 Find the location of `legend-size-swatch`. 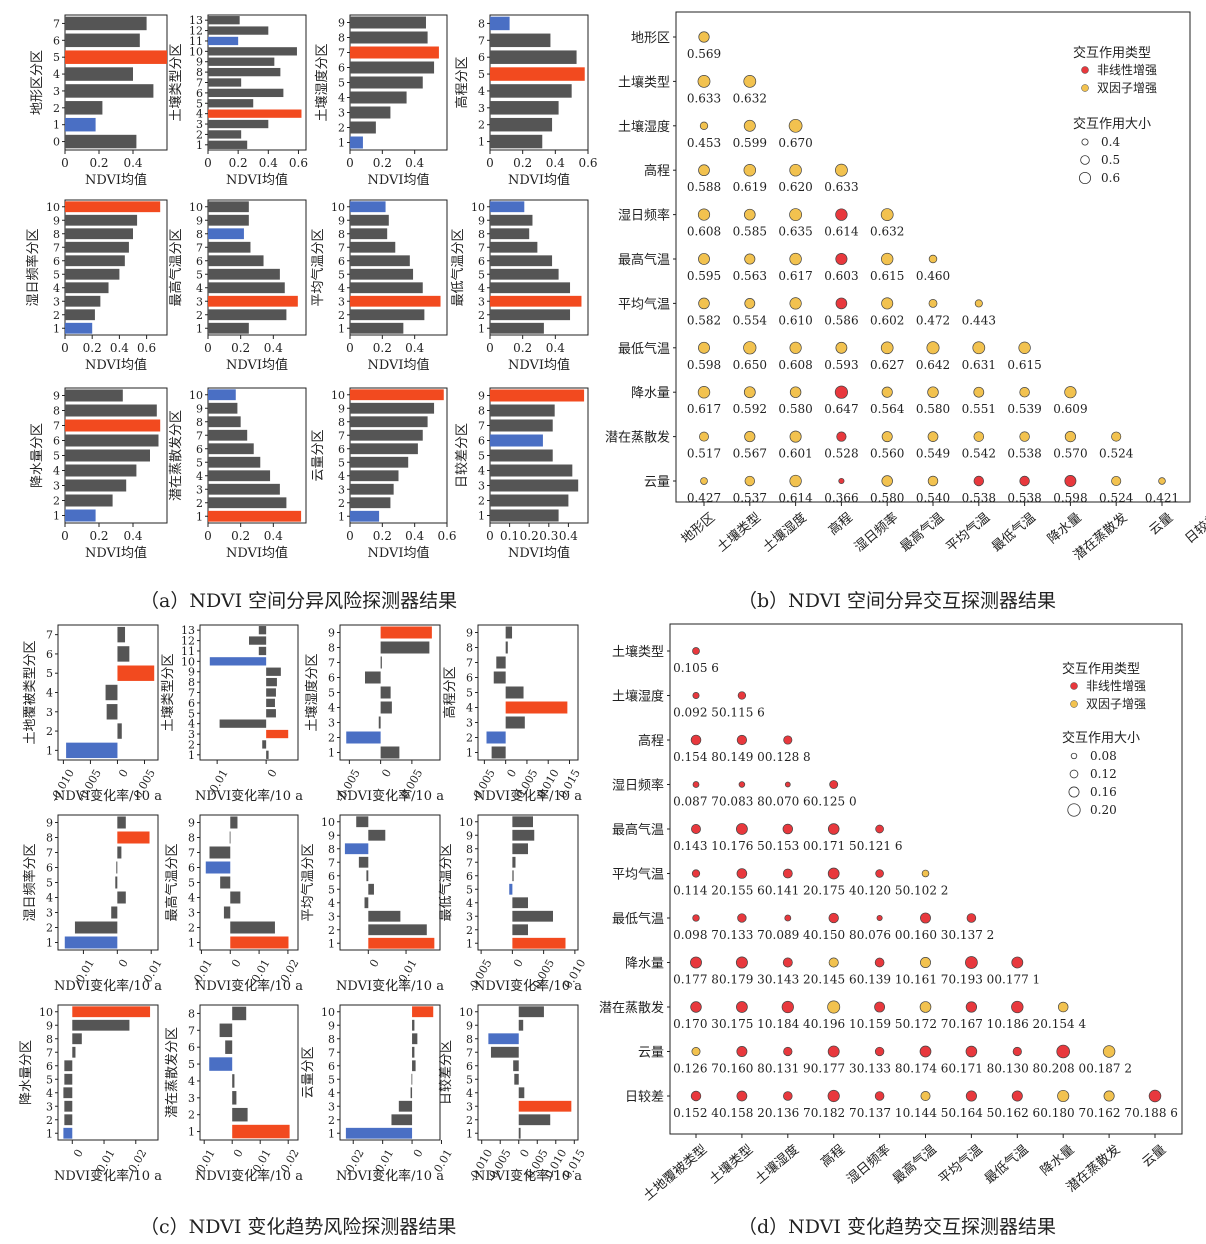

legend-size-swatch is located at coordinates (1074, 756).